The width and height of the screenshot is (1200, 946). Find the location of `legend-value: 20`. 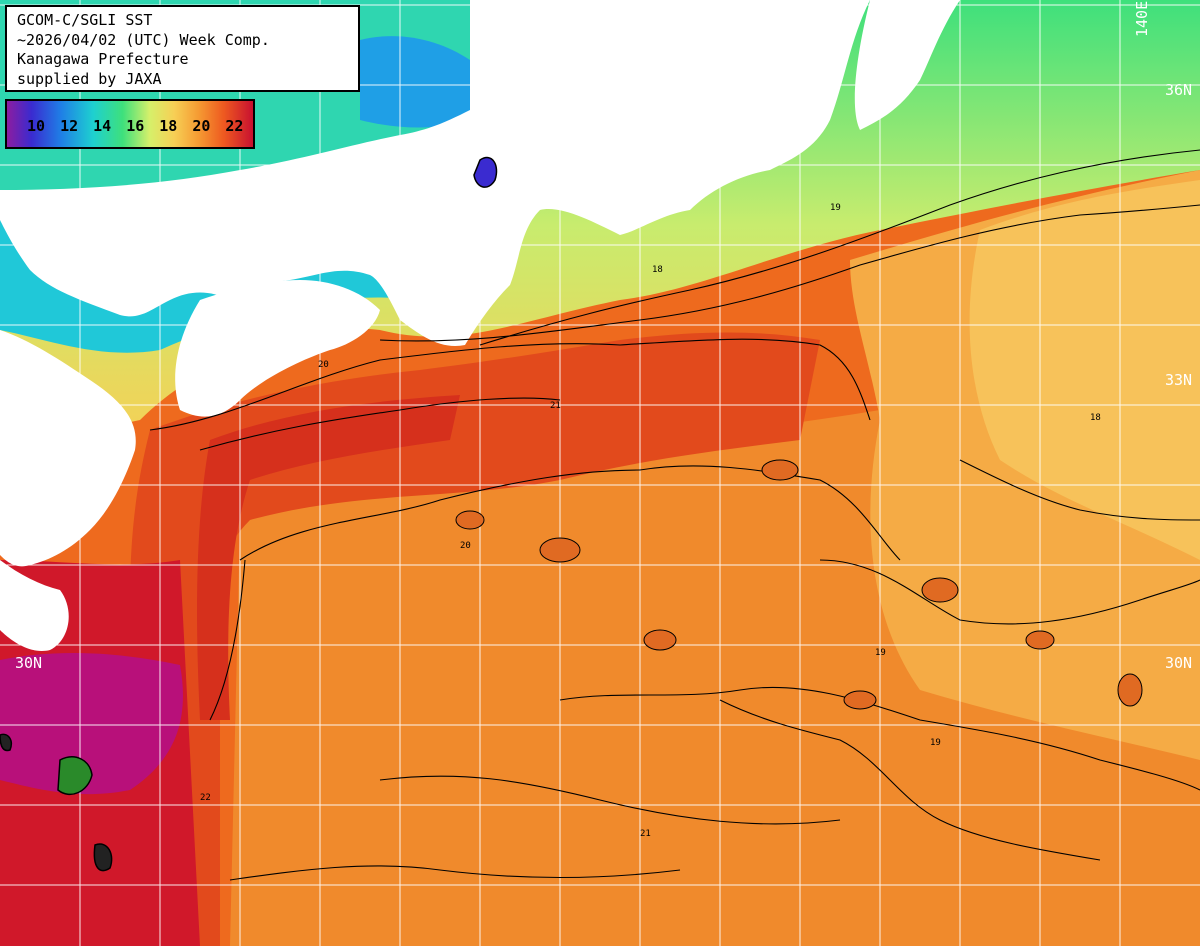

legend-value: 20 is located at coordinates (201, 126).